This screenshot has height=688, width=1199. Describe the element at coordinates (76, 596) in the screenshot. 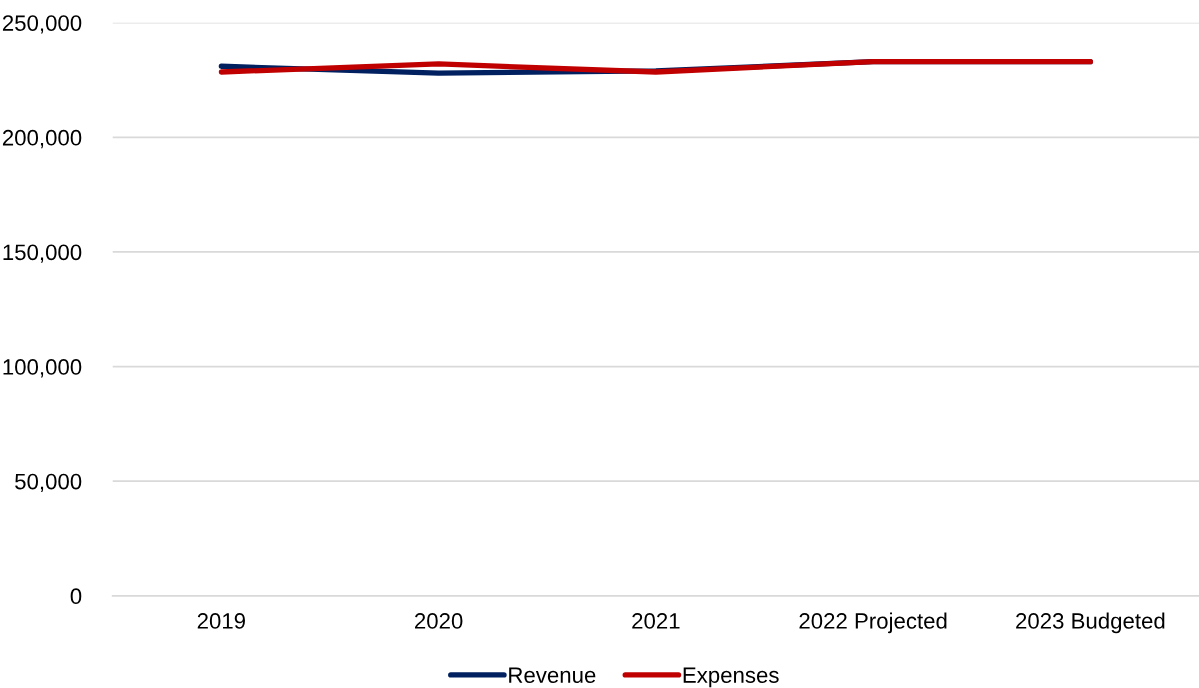

I see `y-tick-label: 0` at that location.